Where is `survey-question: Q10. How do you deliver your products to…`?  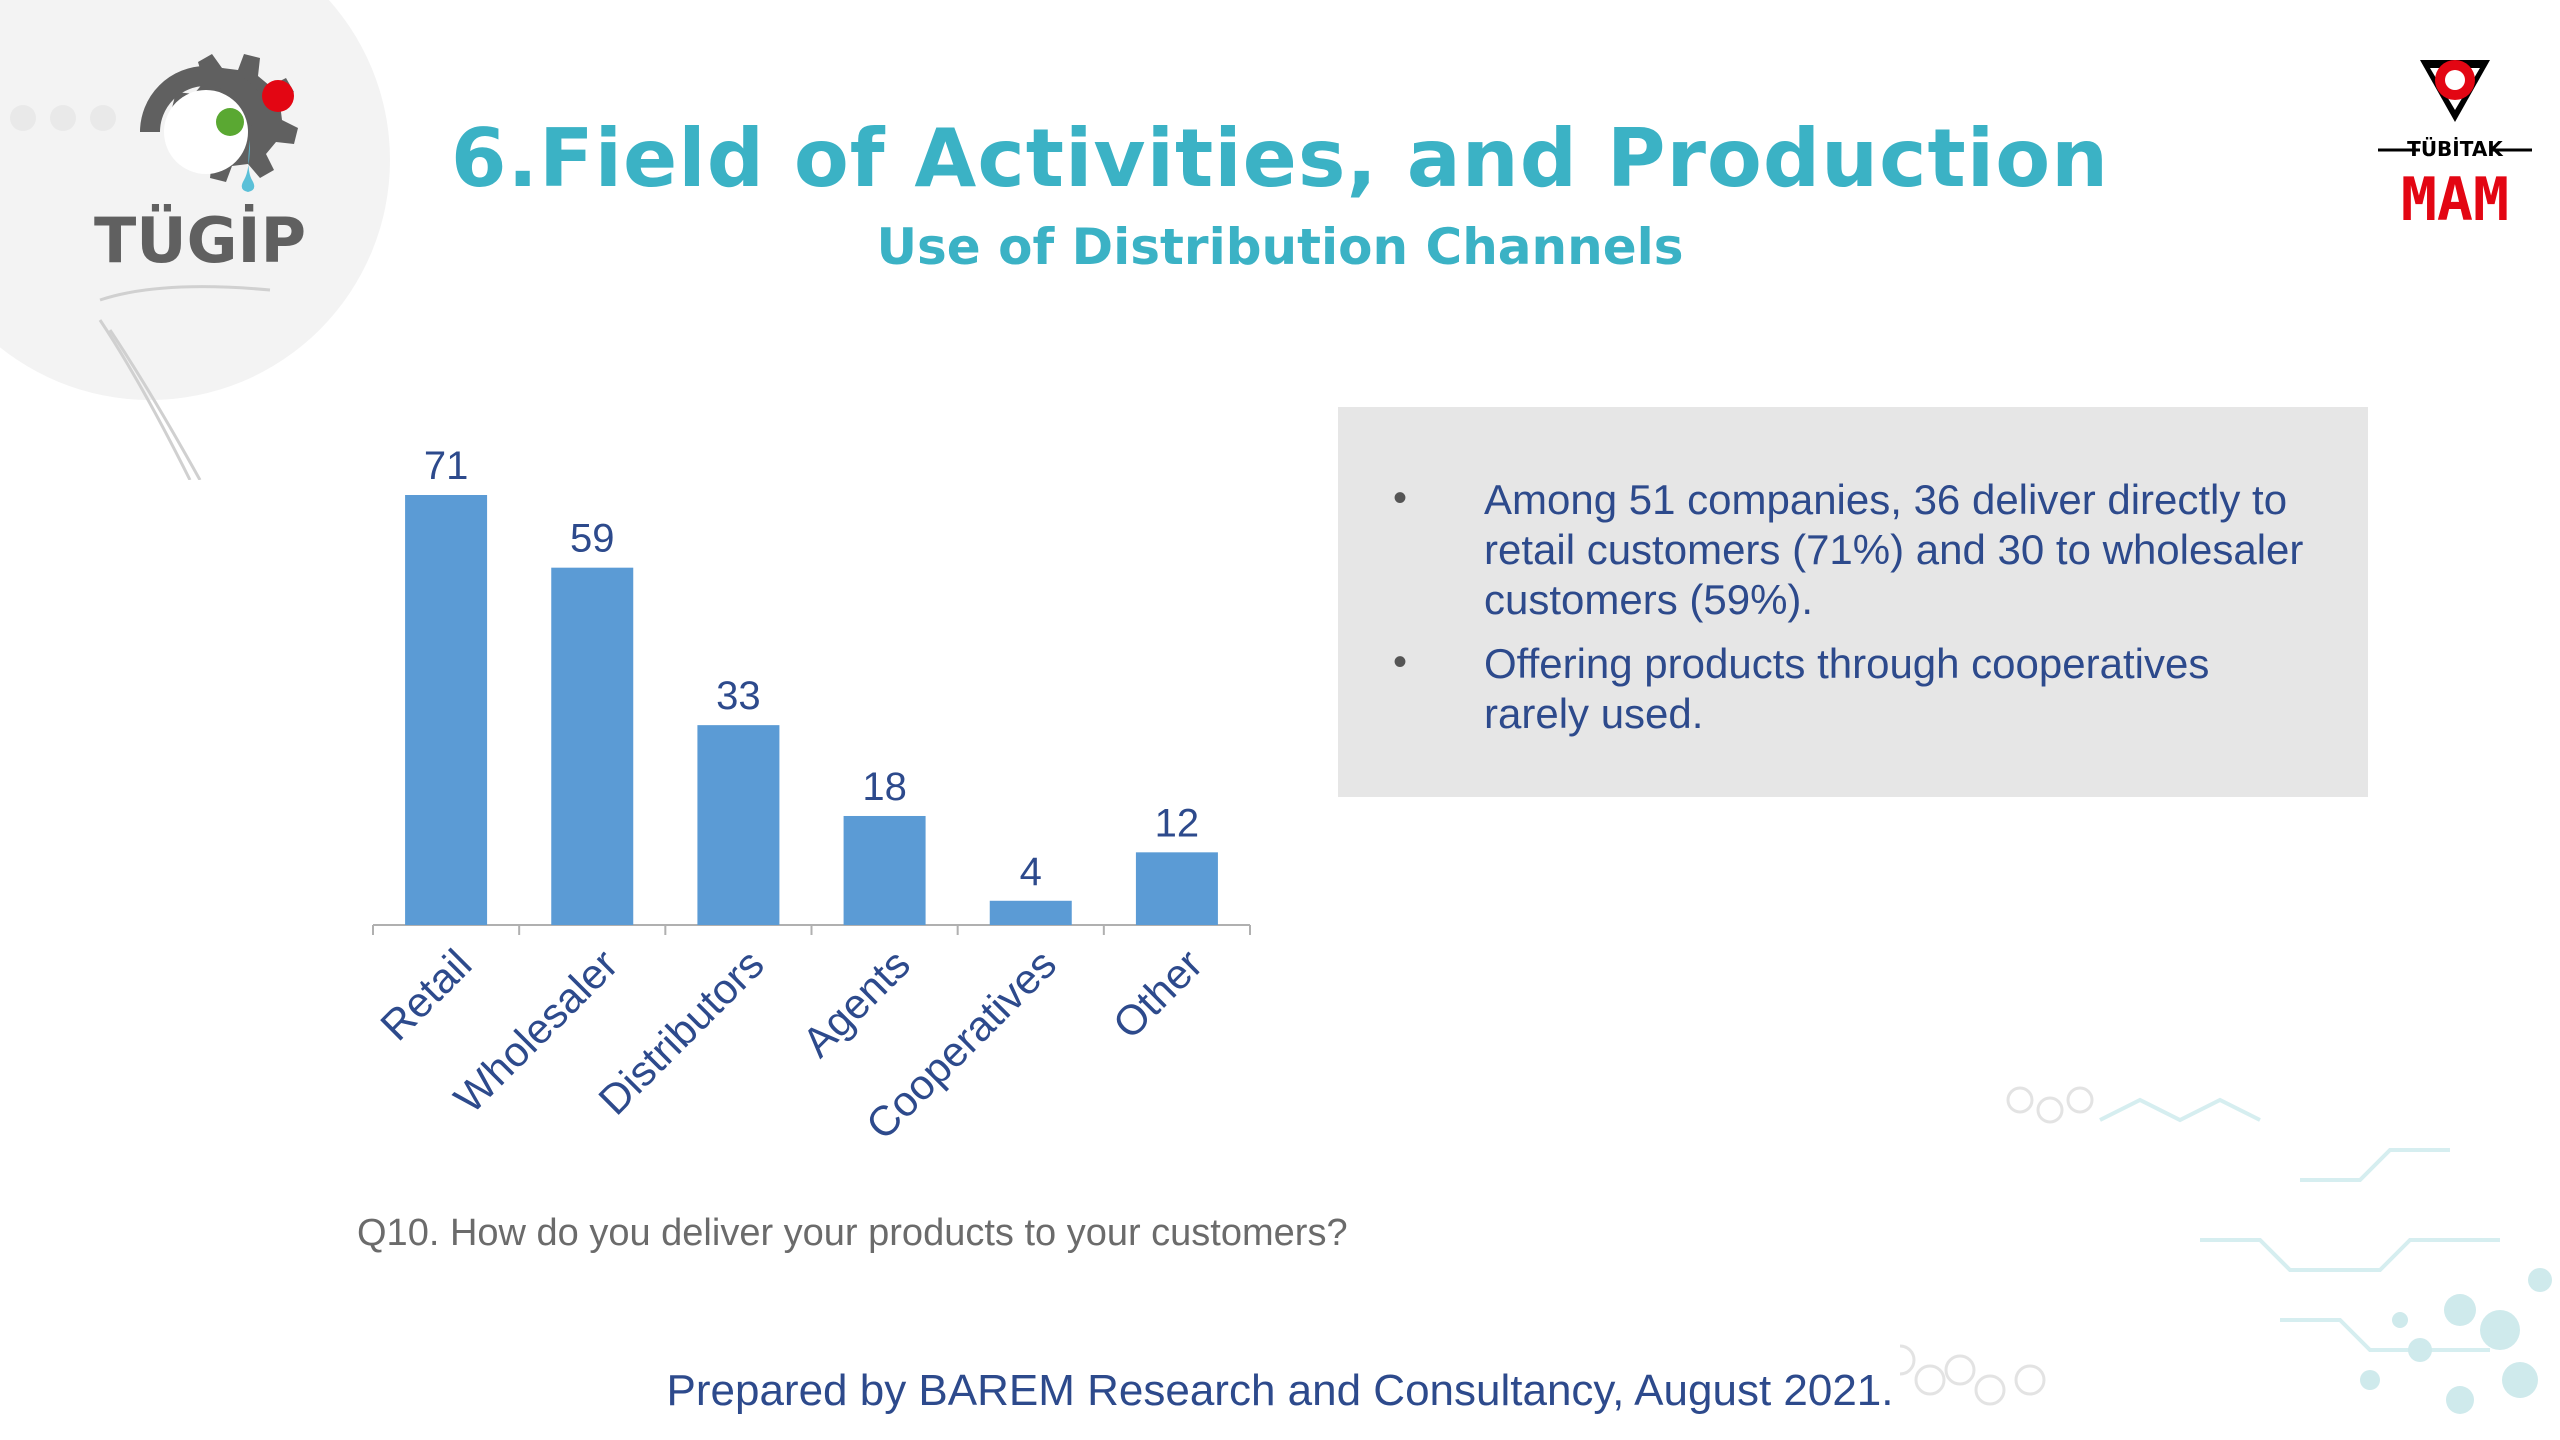
survey-question: Q10. How do you deliver your products to… is located at coordinates (852, 1233).